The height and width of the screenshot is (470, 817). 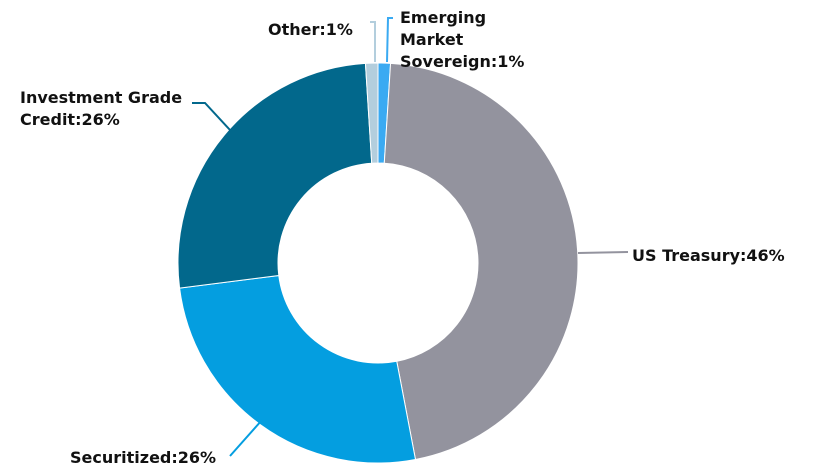 I want to click on slice-label: US Treasury:46%, so click(x=708, y=255).